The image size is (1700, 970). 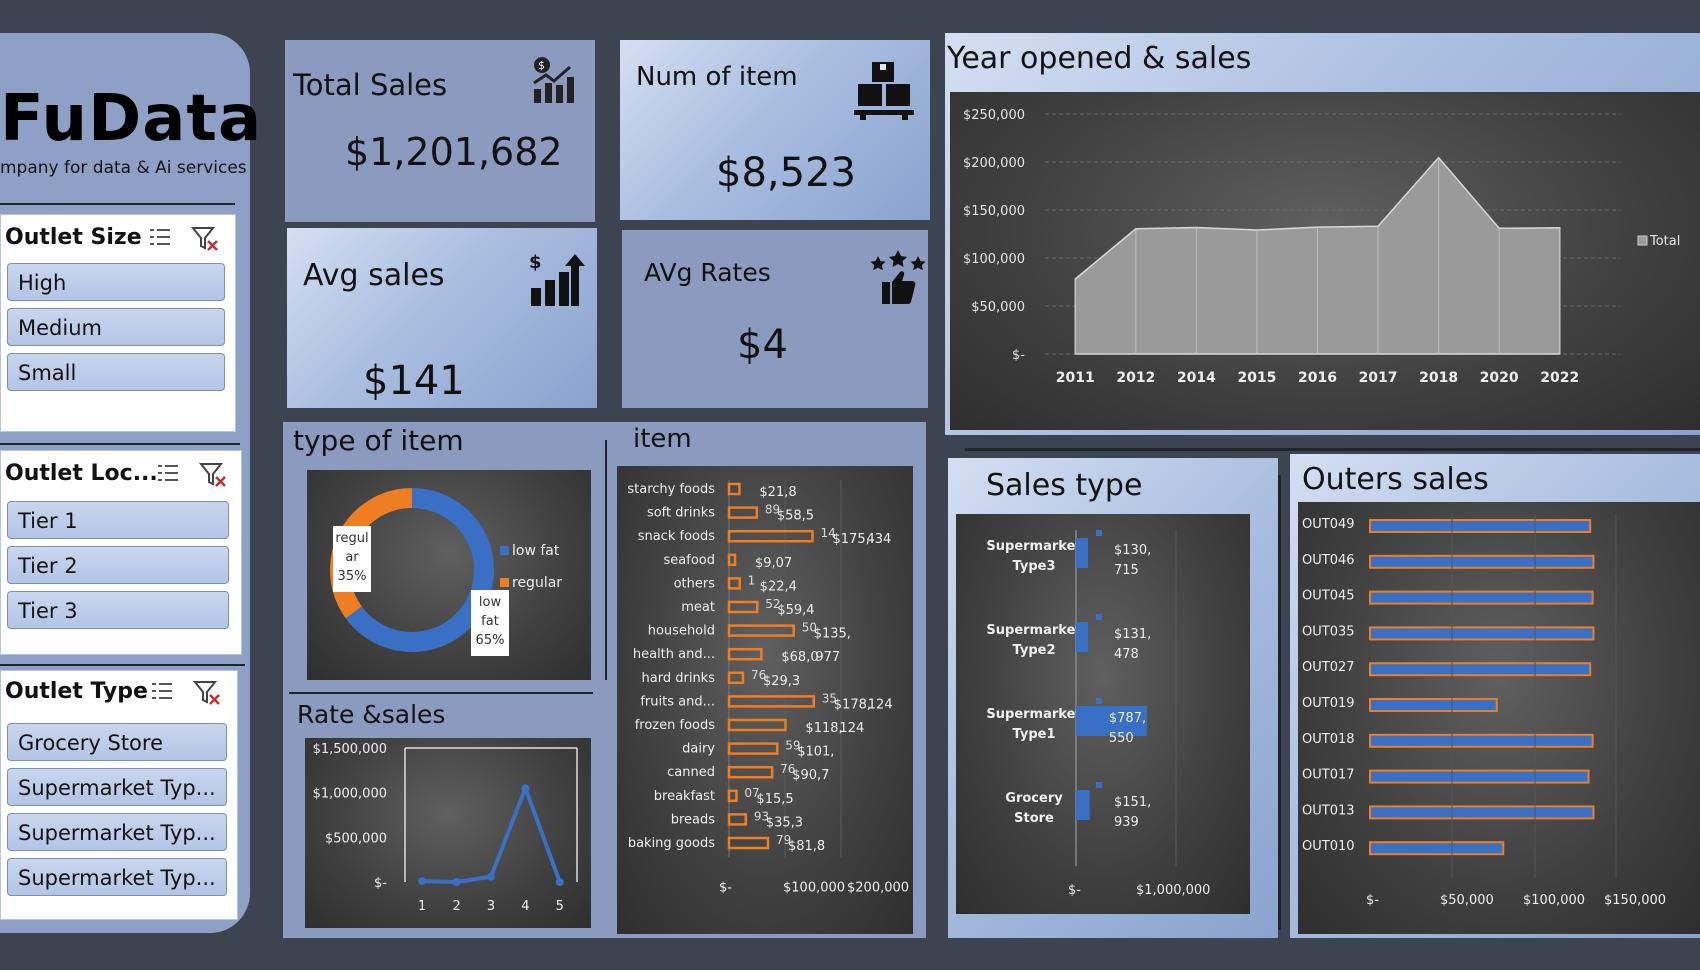 I want to click on data-label-text: regul, so click(x=351, y=538).